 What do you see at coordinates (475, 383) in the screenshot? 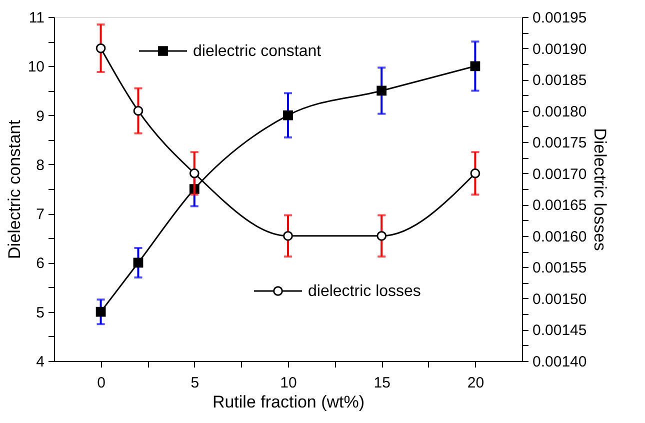
I see `x-tick-label: 20` at bounding box center [475, 383].